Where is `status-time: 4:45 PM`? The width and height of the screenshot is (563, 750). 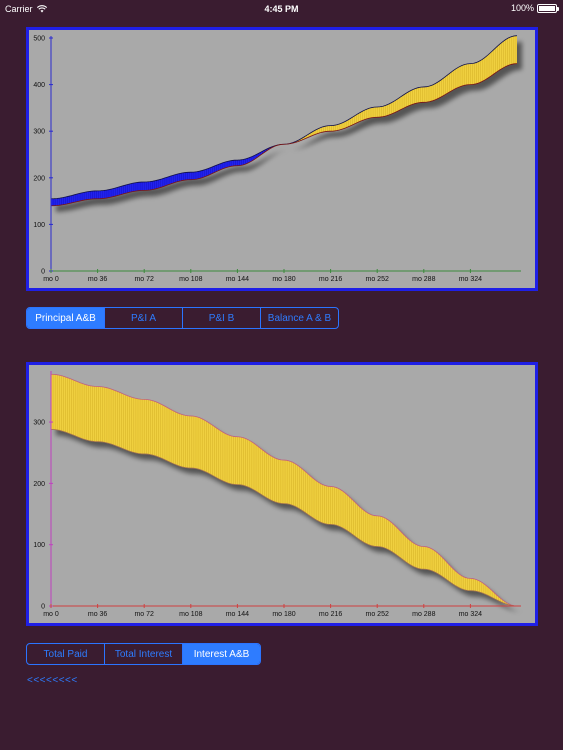 status-time: 4:45 PM is located at coordinates (281, 9).